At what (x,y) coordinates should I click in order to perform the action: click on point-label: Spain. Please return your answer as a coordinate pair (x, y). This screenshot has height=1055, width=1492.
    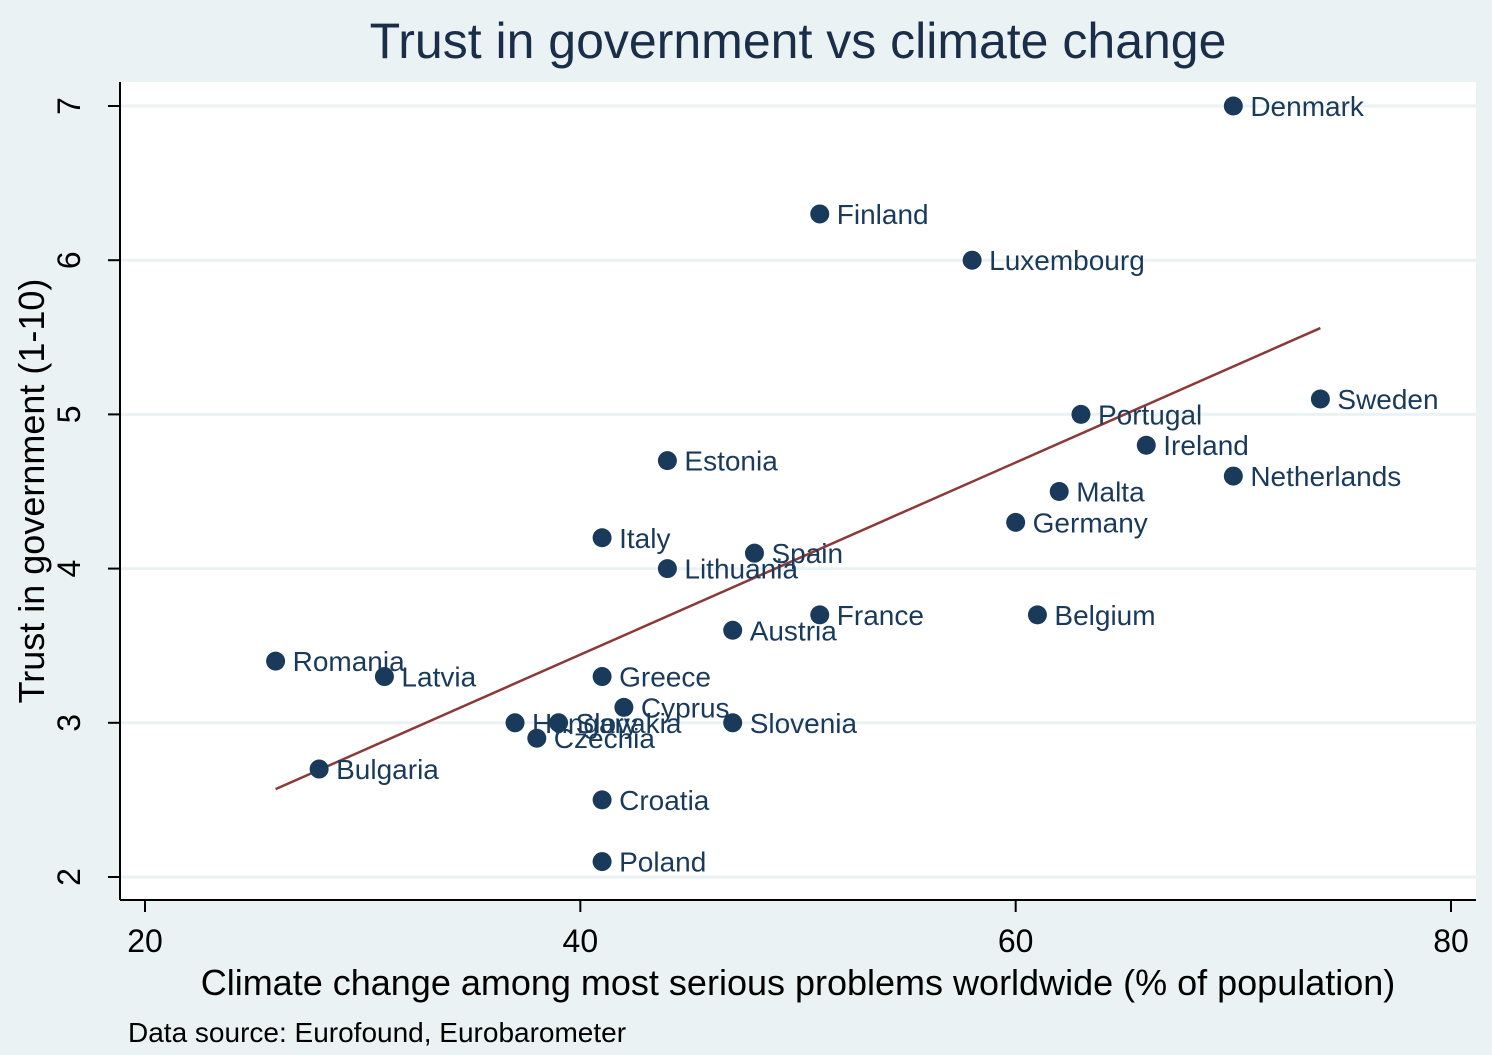
    Looking at the image, I should click on (807, 553).